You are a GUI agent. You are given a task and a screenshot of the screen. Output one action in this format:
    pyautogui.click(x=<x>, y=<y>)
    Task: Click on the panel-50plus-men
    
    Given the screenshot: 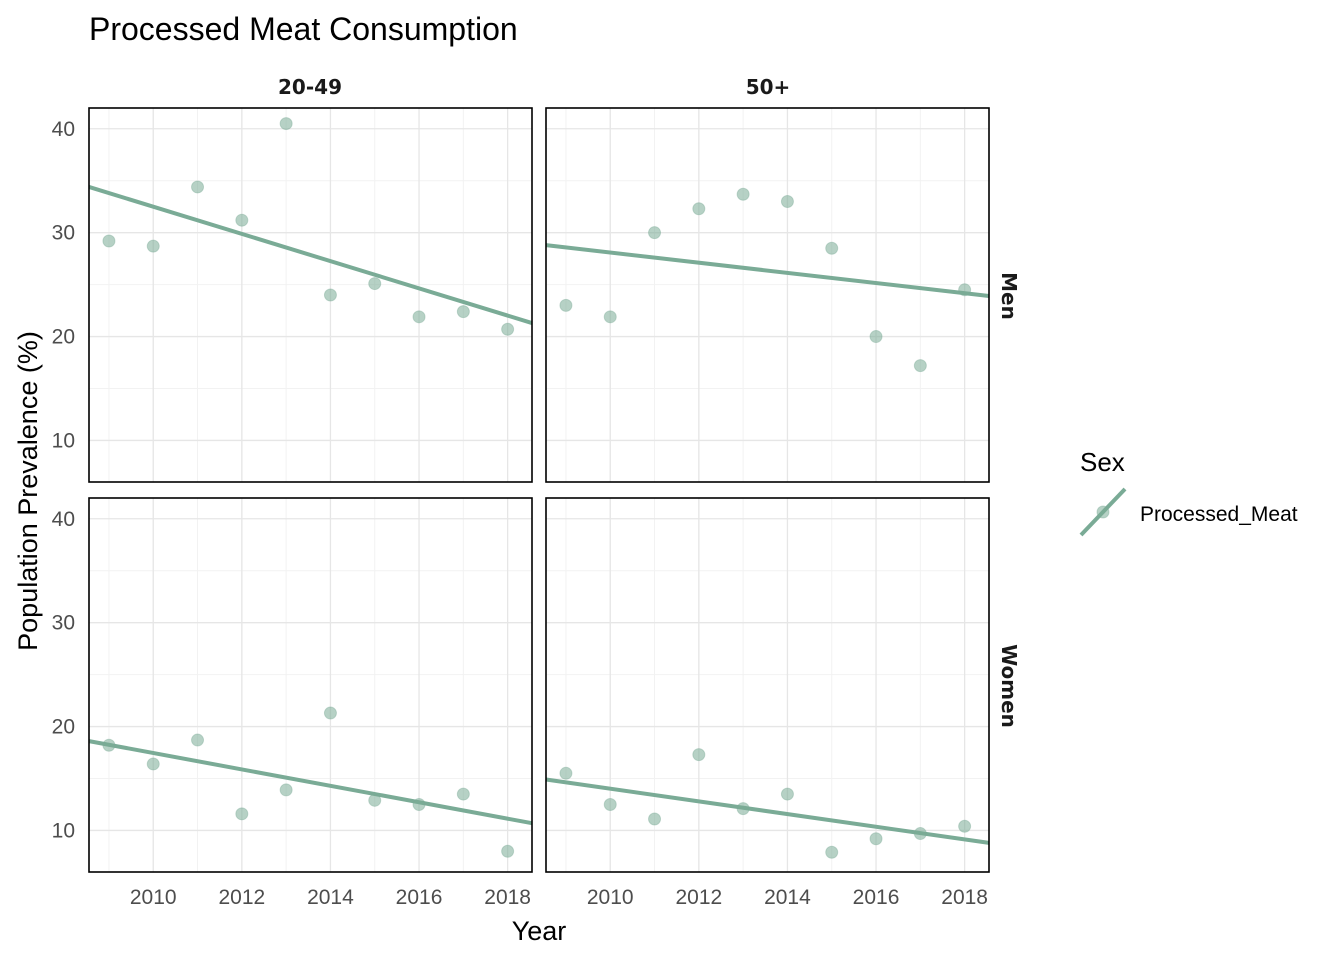 What is the action you would take?
    pyautogui.click(x=767, y=295)
    